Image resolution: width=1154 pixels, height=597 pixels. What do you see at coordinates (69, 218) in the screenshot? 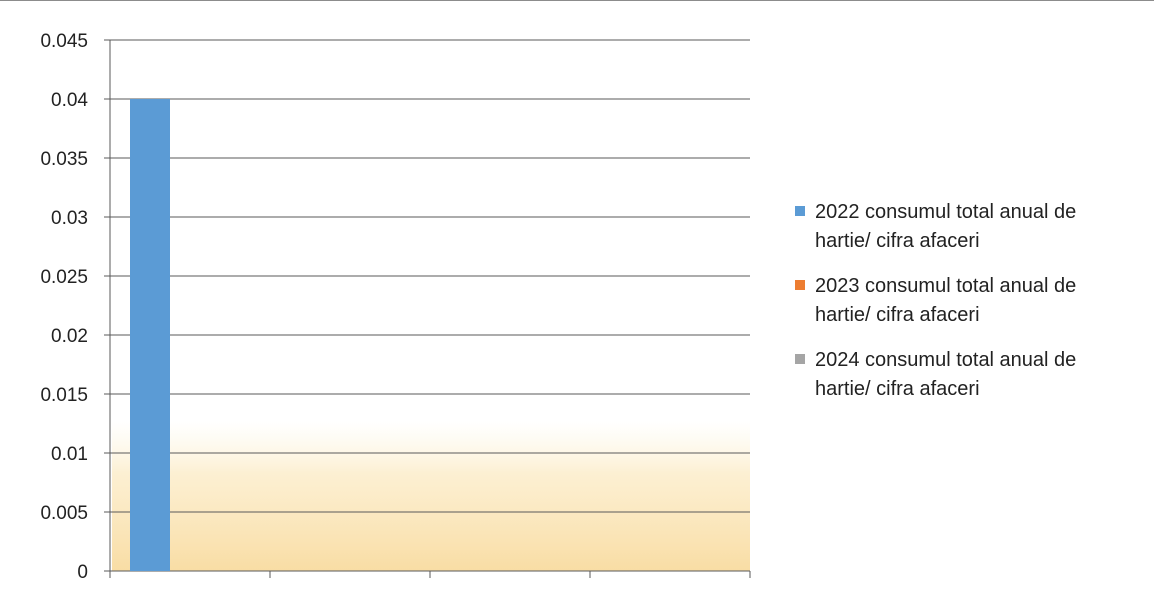
I see `y-tick-label: 0.03` at bounding box center [69, 218].